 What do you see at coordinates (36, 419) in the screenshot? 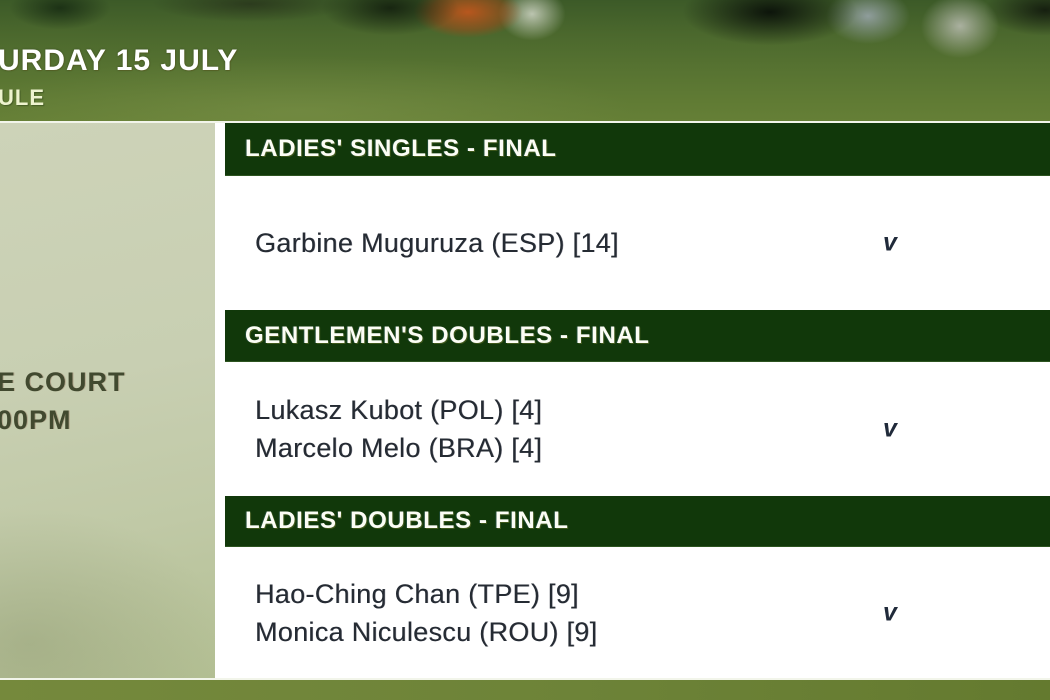
I see `court-start-time: 00PM` at bounding box center [36, 419].